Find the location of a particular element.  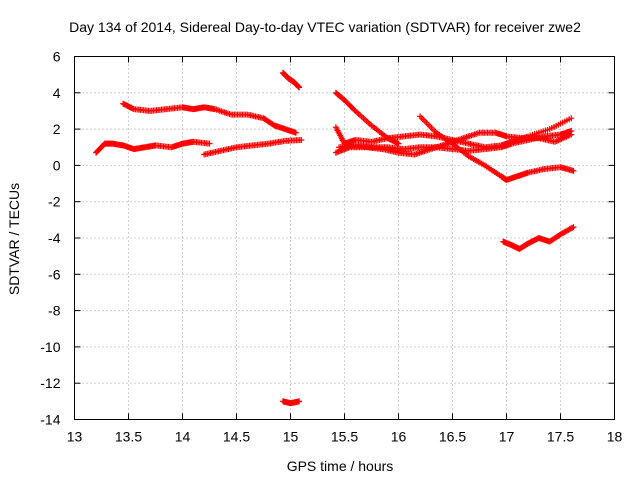

series-track-i is located at coordinates (497, 148).